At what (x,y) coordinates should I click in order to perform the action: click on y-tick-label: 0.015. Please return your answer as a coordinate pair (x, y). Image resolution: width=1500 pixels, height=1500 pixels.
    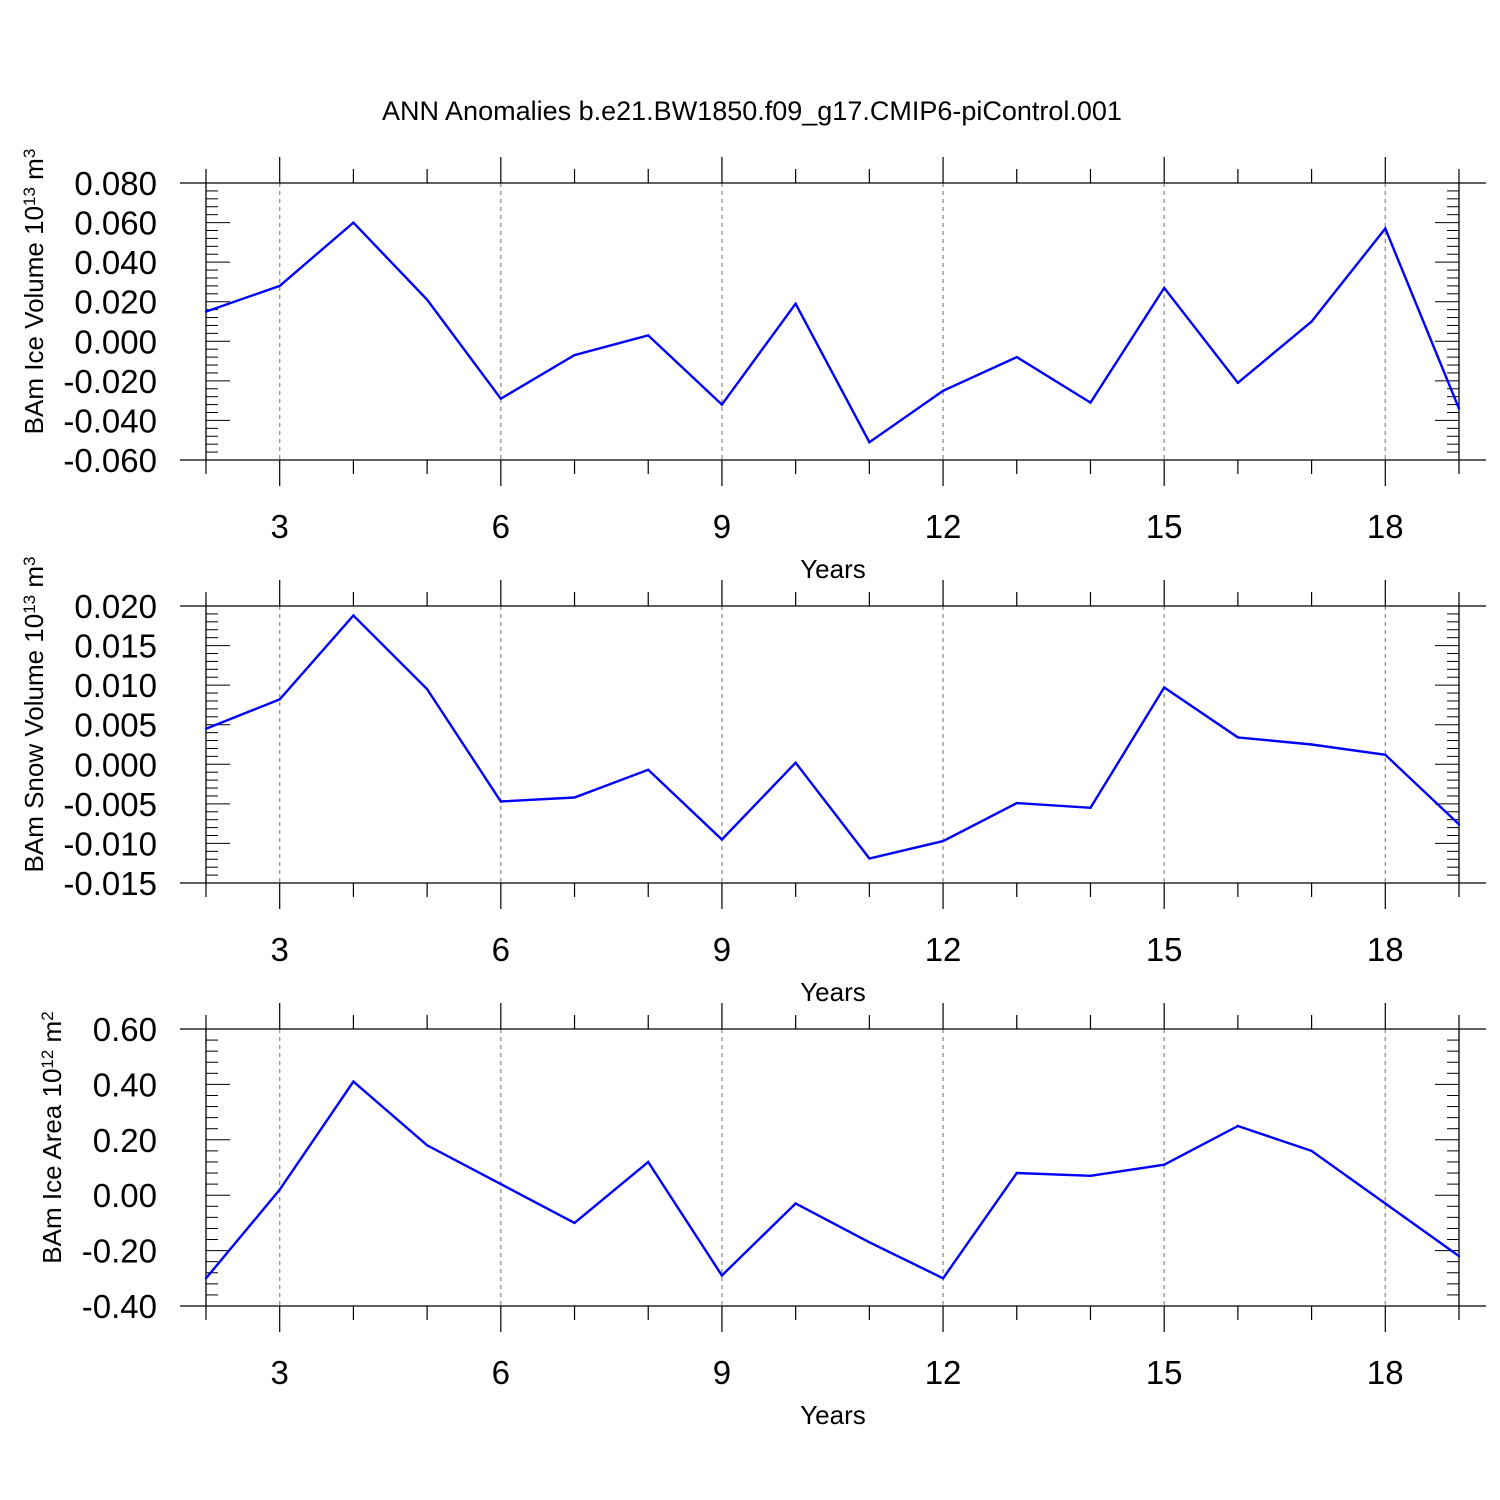
    Looking at the image, I should click on (115, 646).